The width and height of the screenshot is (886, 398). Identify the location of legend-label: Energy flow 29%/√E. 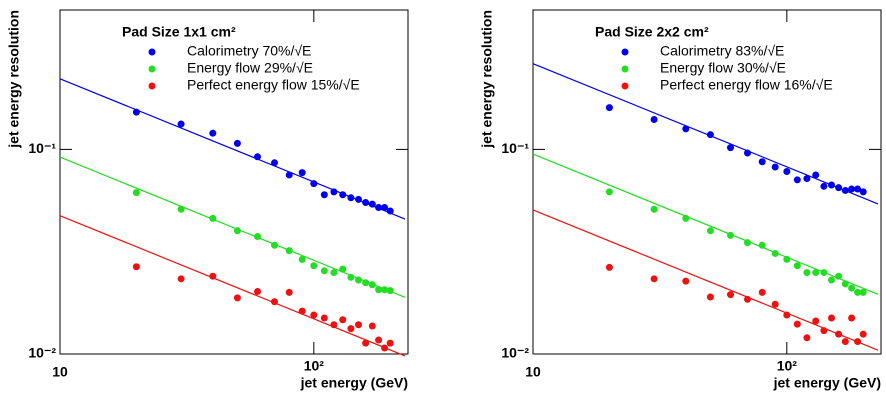
(250, 68).